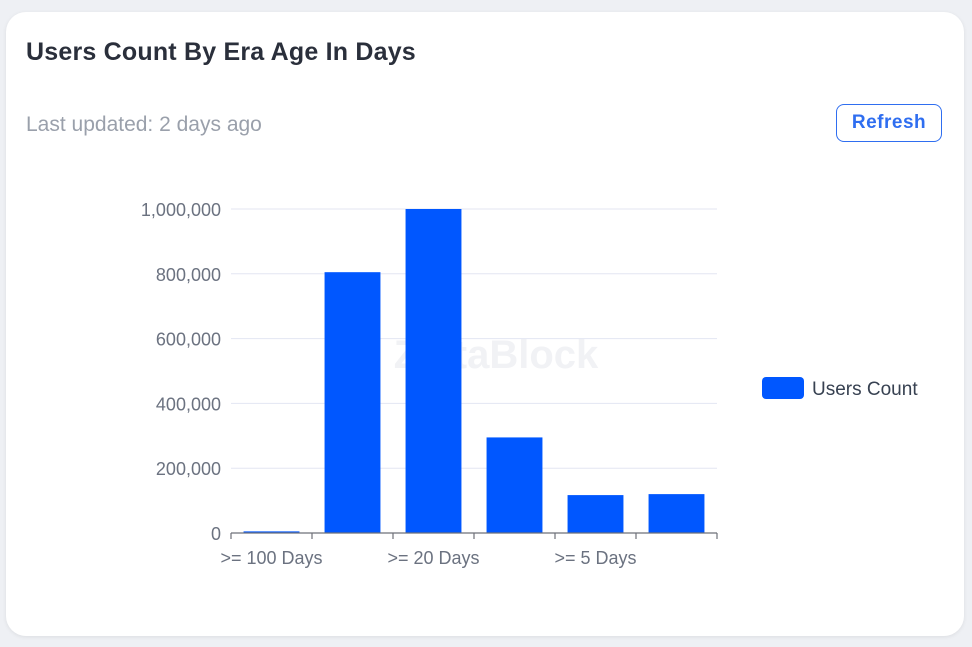  I want to click on y-tick-label: 800,000, so click(188, 275).